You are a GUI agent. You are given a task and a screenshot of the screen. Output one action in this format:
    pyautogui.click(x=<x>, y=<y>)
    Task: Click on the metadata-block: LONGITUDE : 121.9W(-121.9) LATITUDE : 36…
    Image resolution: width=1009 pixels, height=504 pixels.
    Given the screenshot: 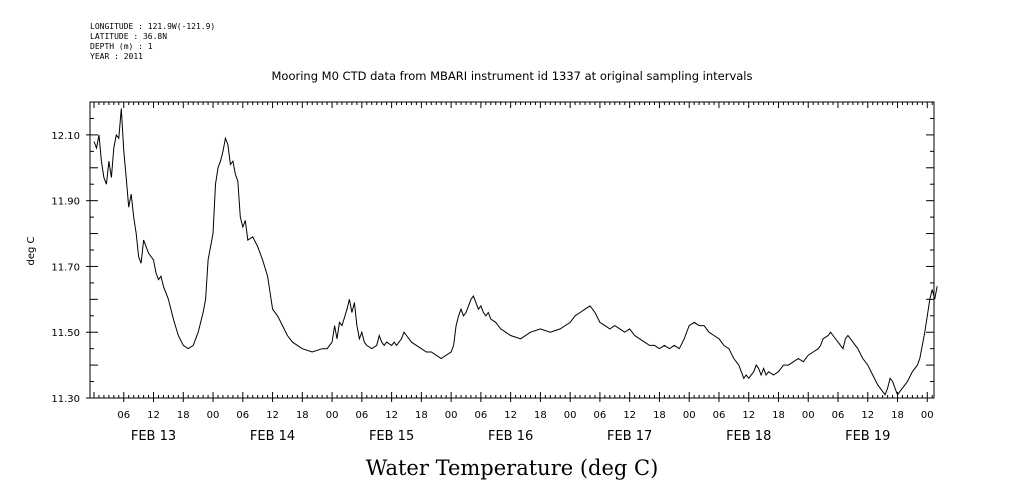 What is the action you would take?
    pyautogui.click(x=152, y=42)
    